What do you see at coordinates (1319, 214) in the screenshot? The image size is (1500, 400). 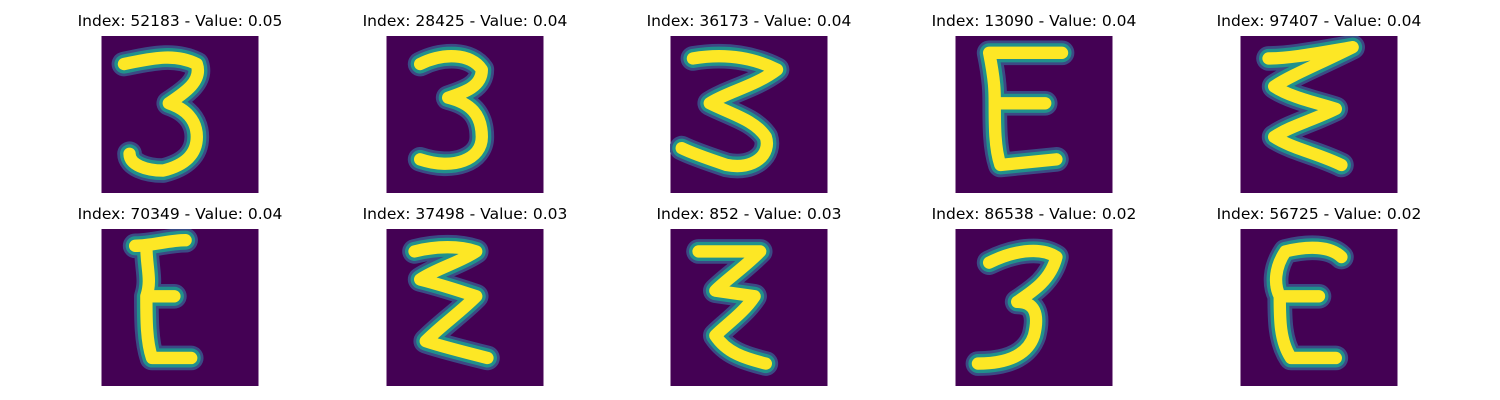 I see `panel-title: Index: 56725 - Value: 0.02` at bounding box center [1319, 214].